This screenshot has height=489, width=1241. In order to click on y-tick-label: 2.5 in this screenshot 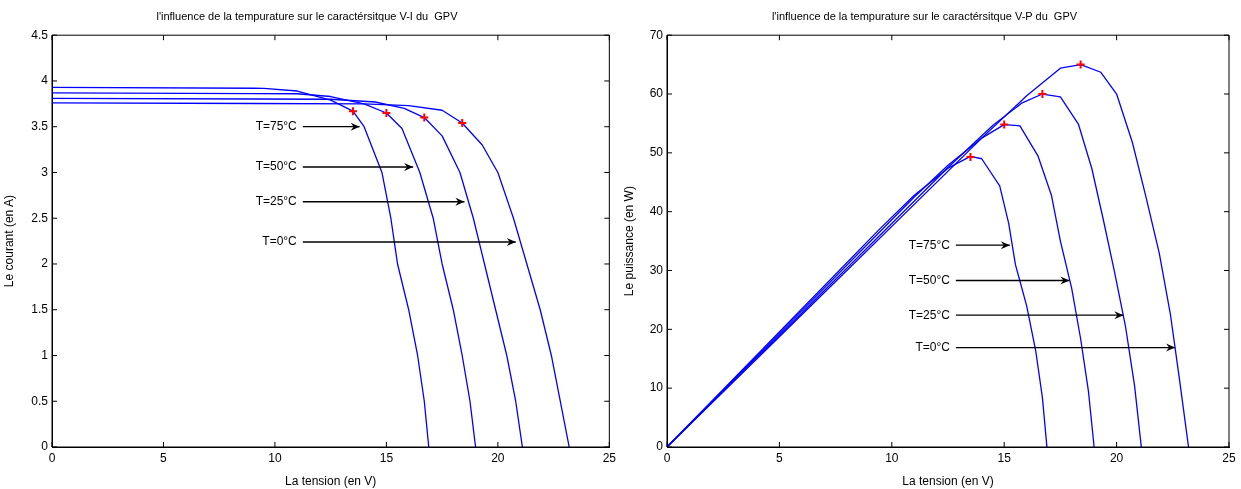, I will do `click(40, 217)`.